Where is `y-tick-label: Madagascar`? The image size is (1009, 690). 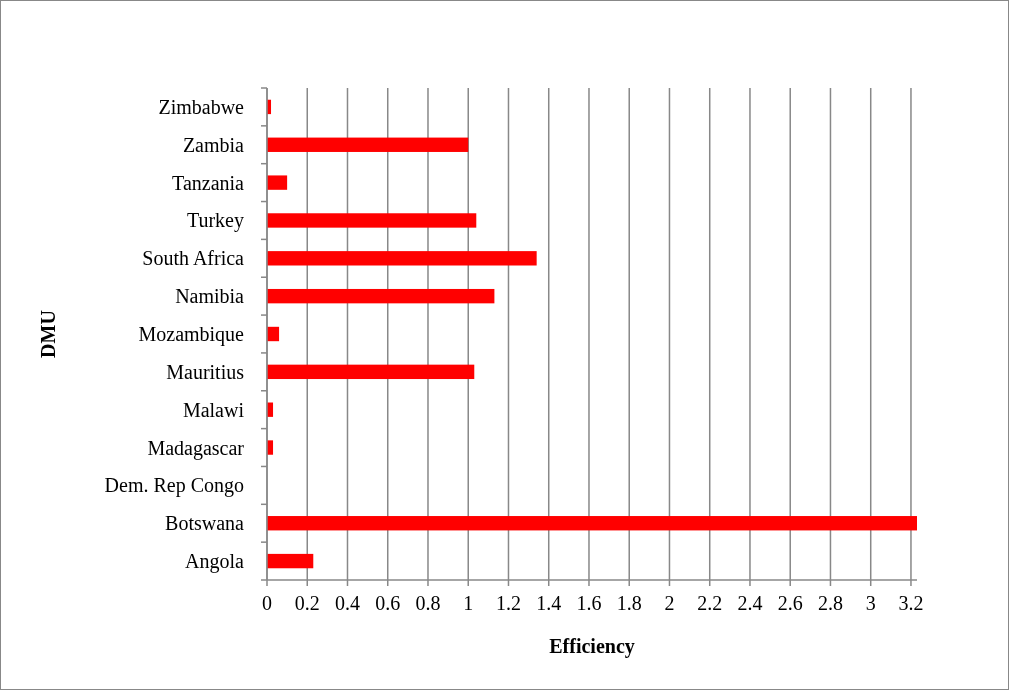
y-tick-label: Madagascar is located at coordinates (196, 448).